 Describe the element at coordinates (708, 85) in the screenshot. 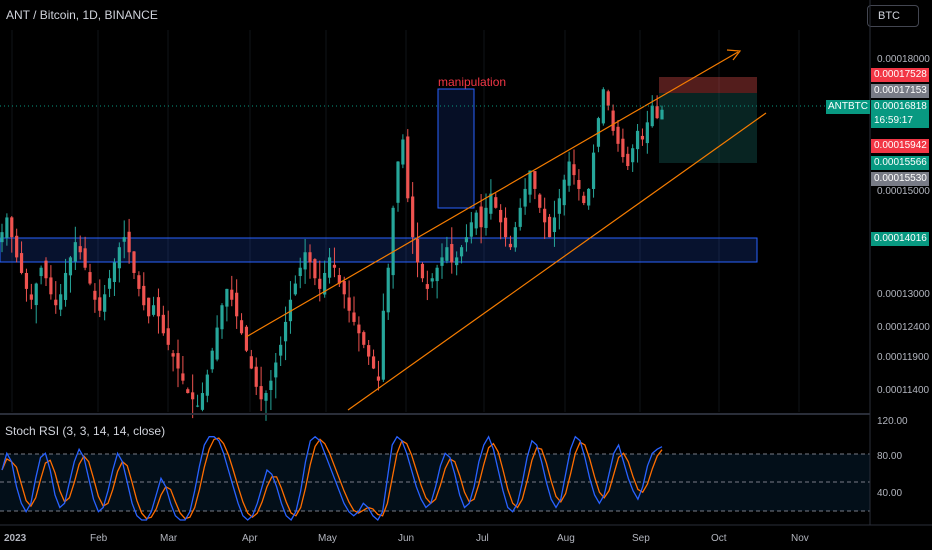

I see `stop-zone` at that location.